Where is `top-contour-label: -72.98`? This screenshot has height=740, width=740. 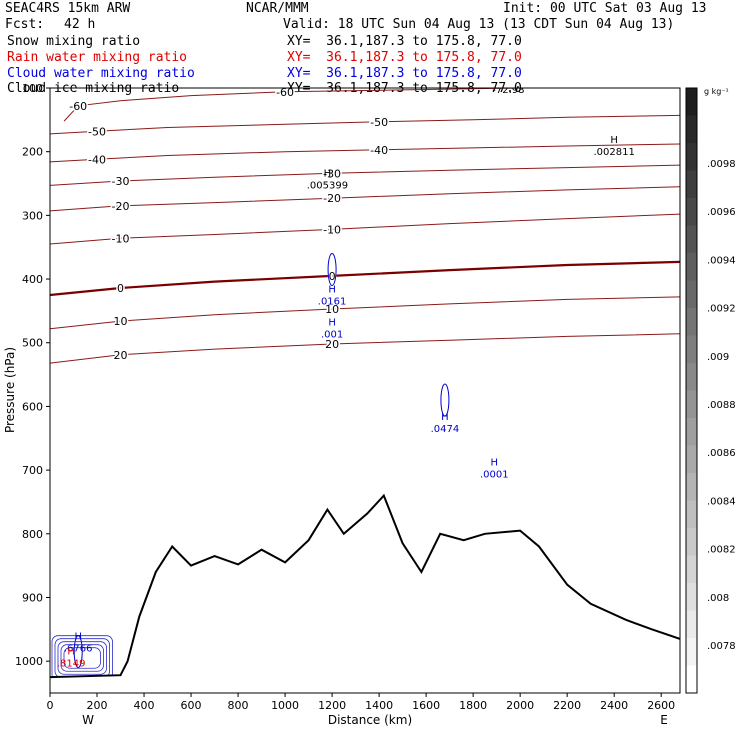
top-contour-label: -72.98 is located at coordinates (508, 90).